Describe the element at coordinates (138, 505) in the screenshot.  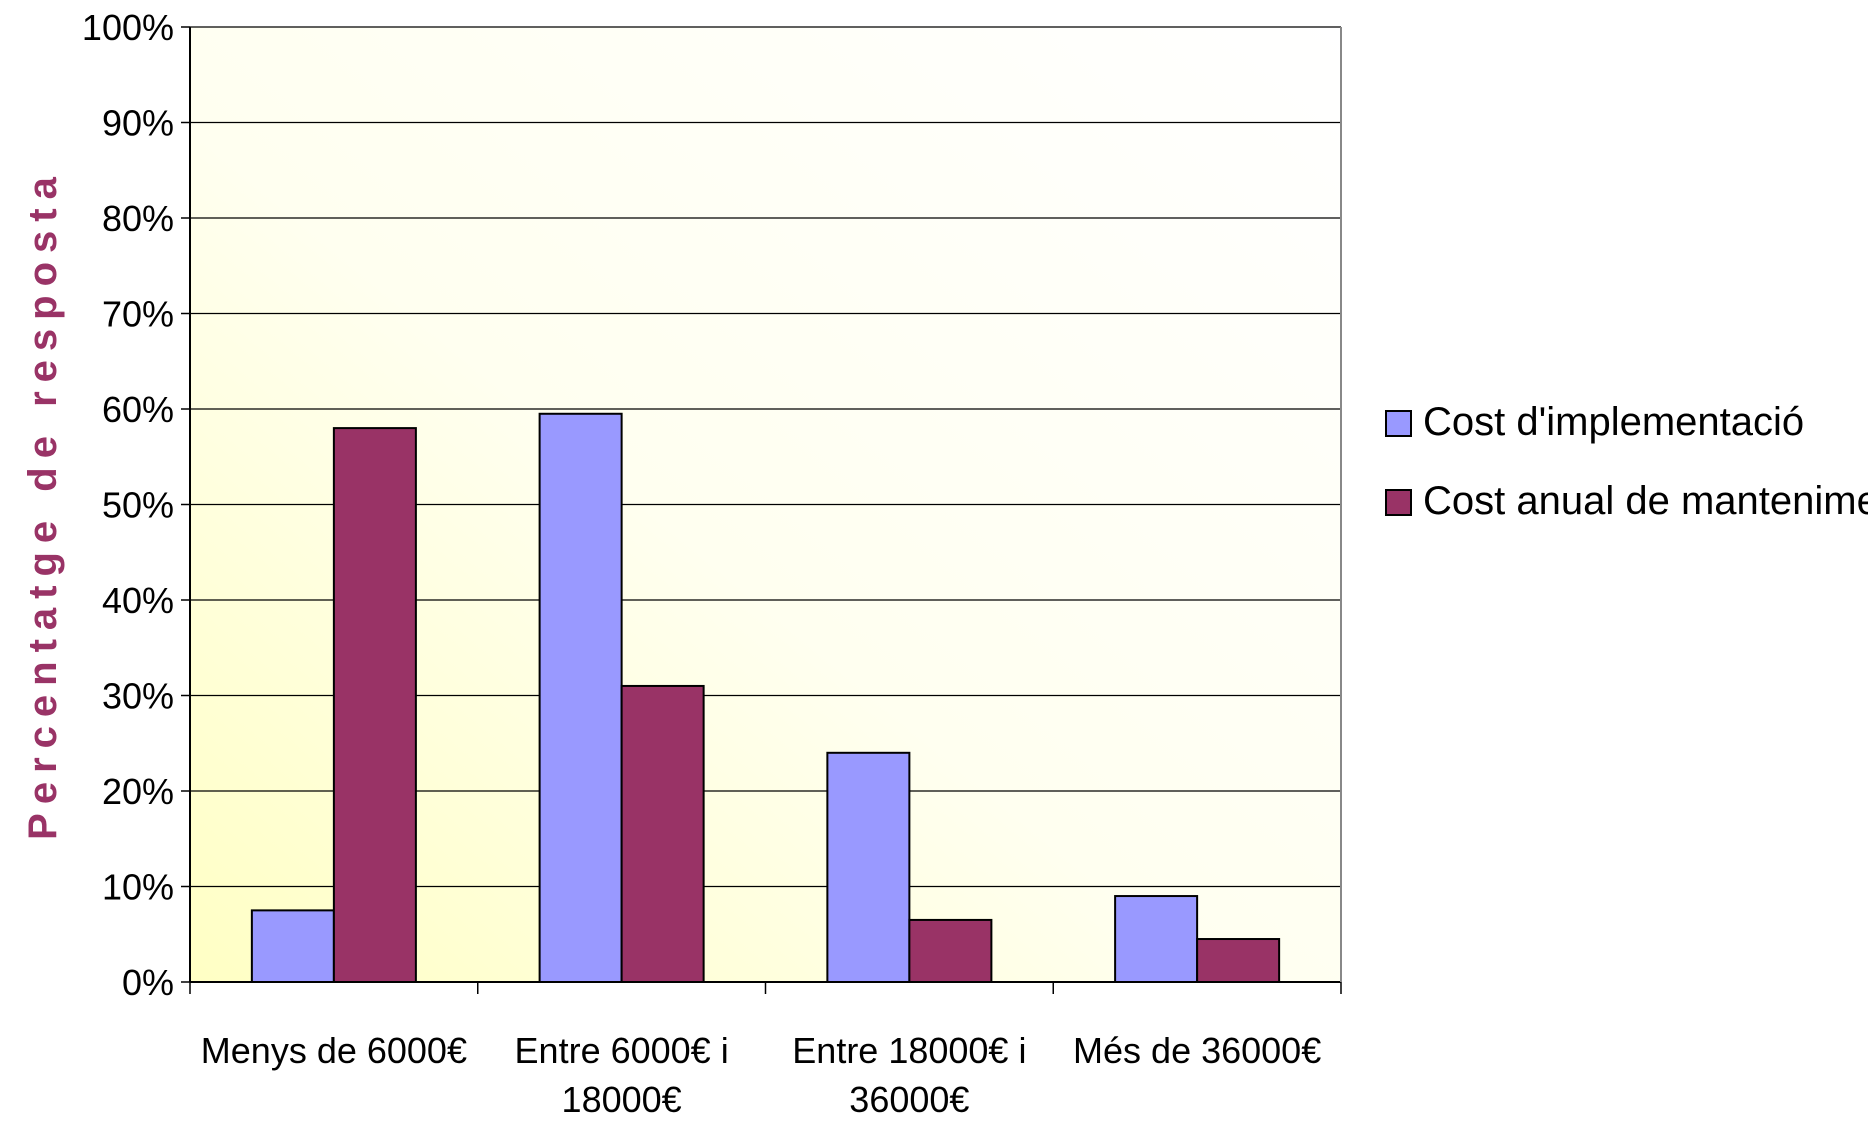
I see `y-tick-label: 50%` at that location.